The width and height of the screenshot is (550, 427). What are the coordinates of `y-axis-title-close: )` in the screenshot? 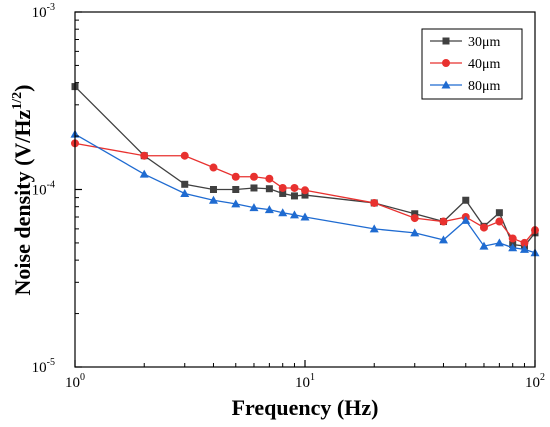 It's located at (22, 88).